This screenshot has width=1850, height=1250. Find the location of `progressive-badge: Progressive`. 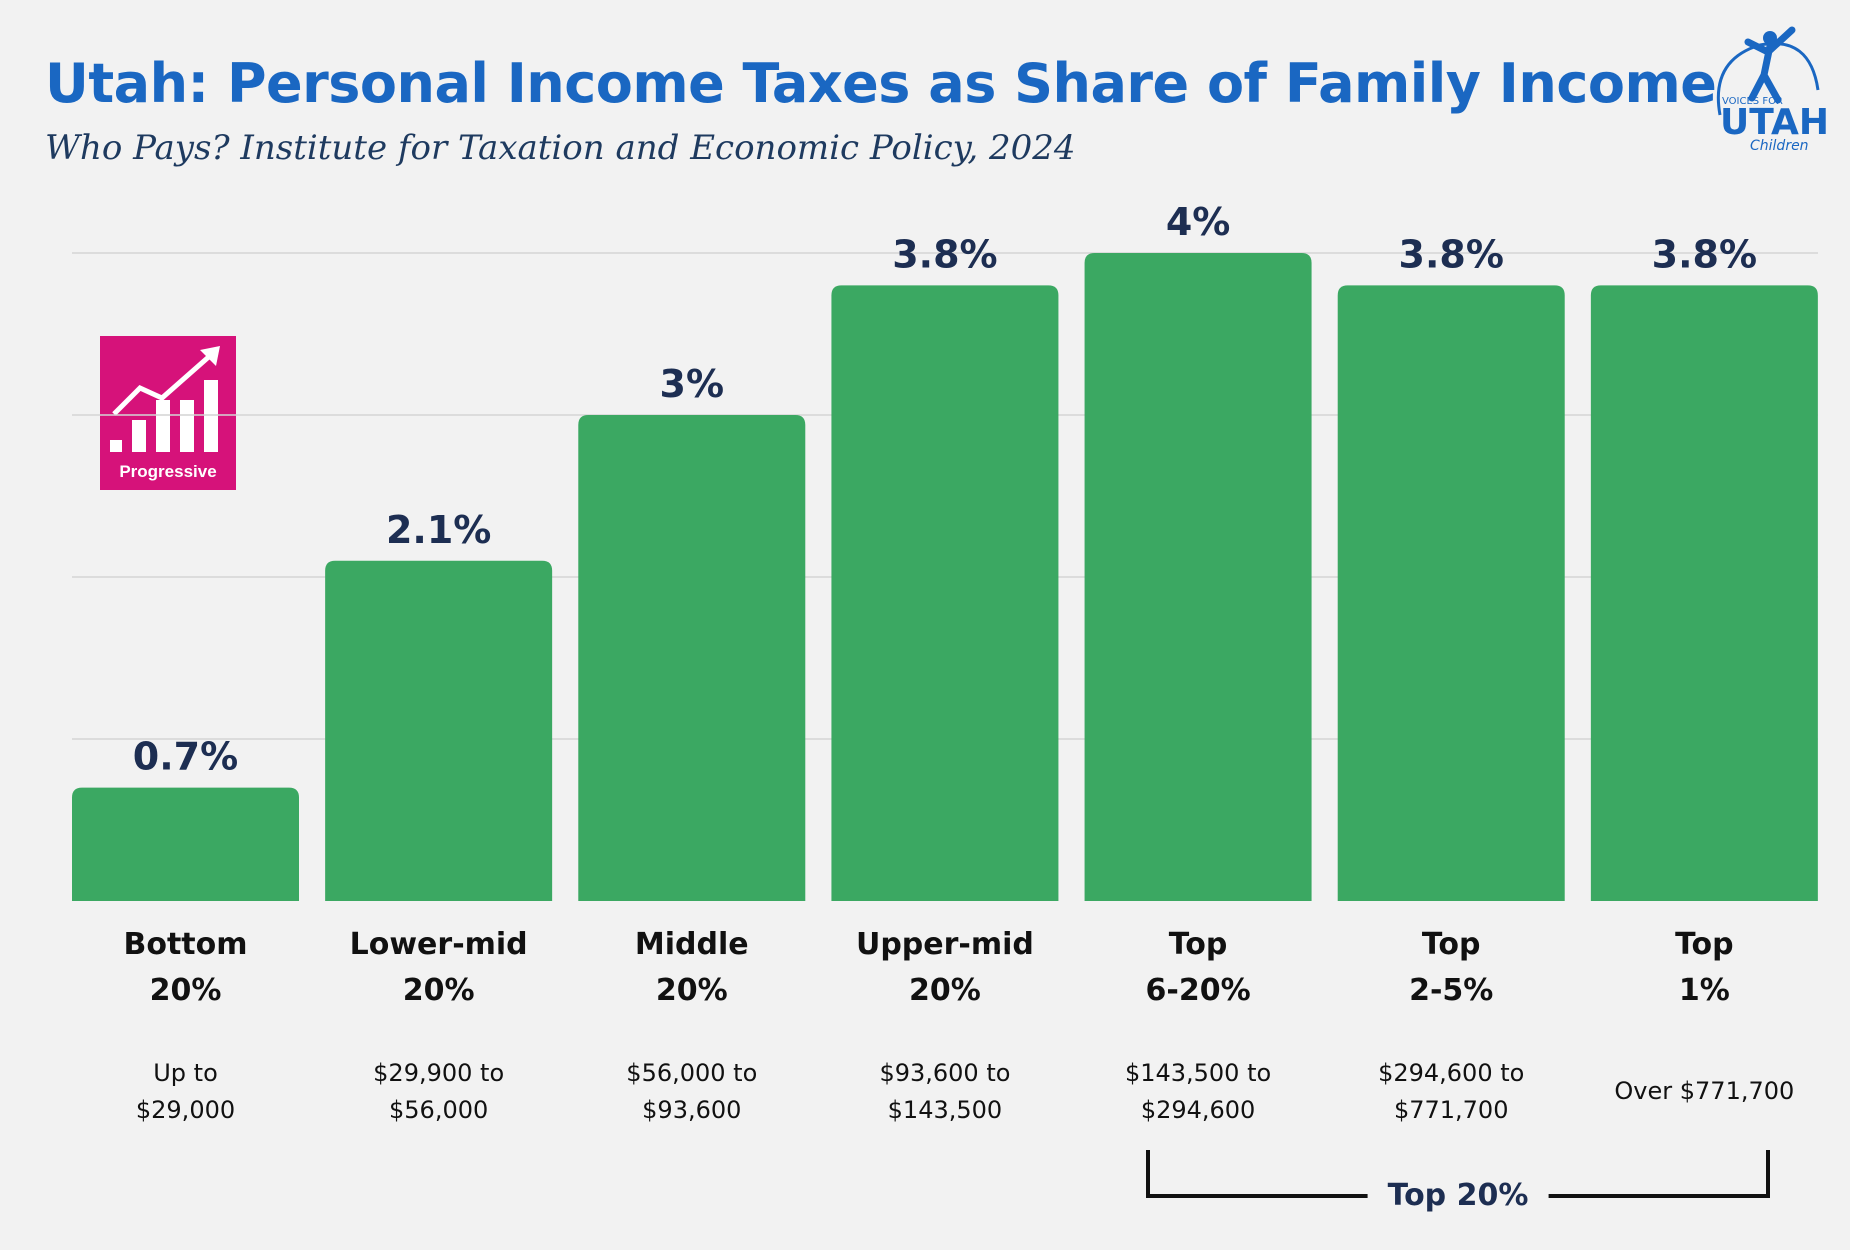

progressive-badge: Progressive is located at coordinates (168, 413).